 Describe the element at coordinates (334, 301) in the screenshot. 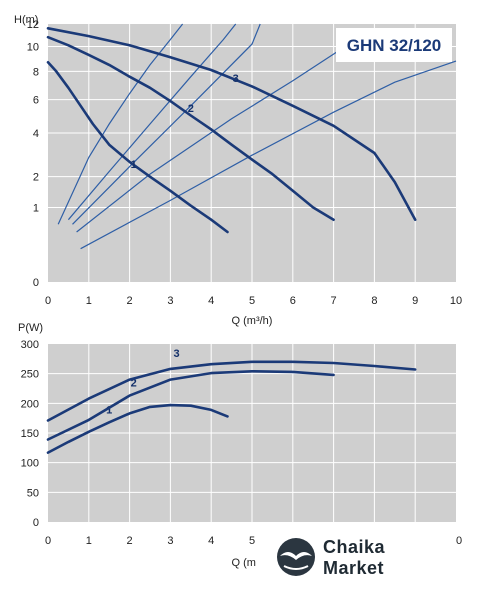

I see `x-tick-label: 7` at that location.